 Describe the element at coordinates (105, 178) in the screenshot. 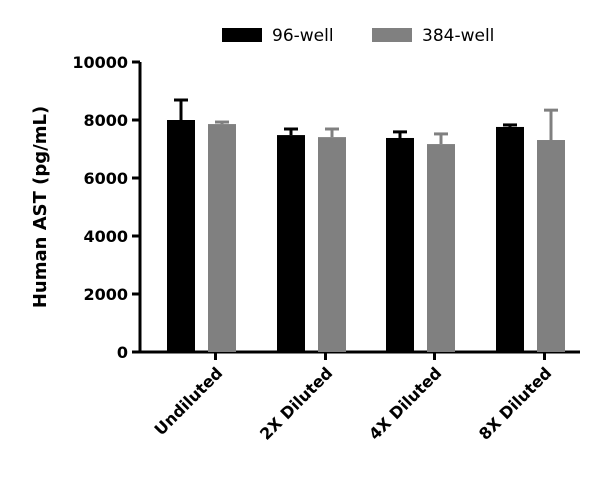

I see `y-tick-label: 6000` at that location.